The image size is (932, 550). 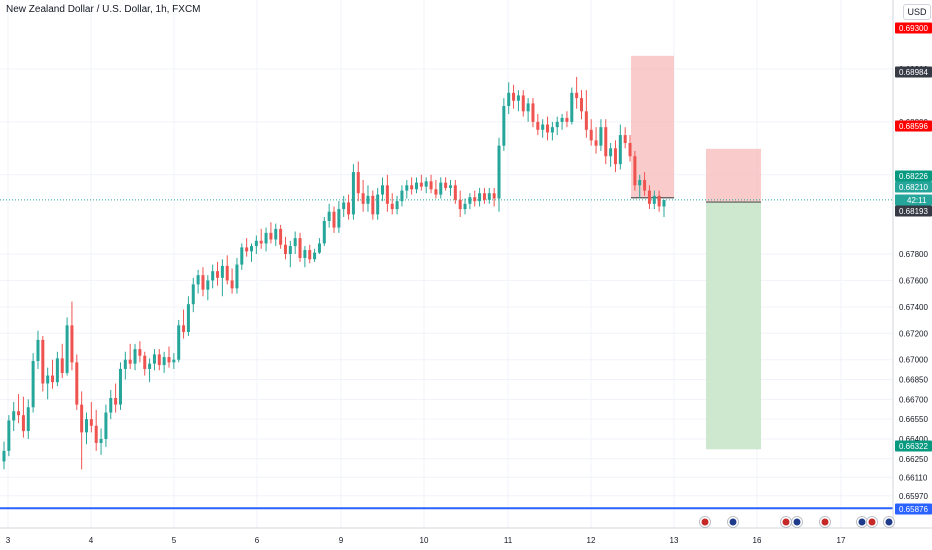 What do you see at coordinates (912, 264) in the screenshot?
I see `price-axis-bg` at bounding box center [912, 264].